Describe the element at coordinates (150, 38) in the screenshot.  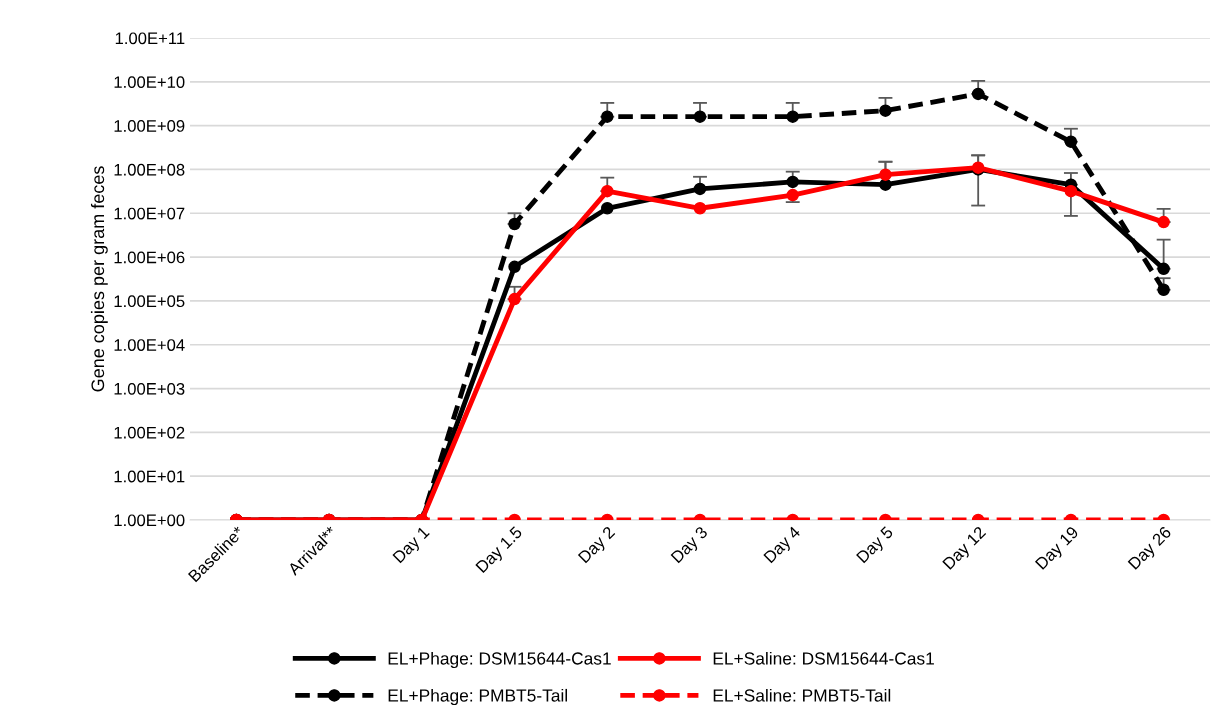
I see `y-tick-label: 1.00E+11` at that location.